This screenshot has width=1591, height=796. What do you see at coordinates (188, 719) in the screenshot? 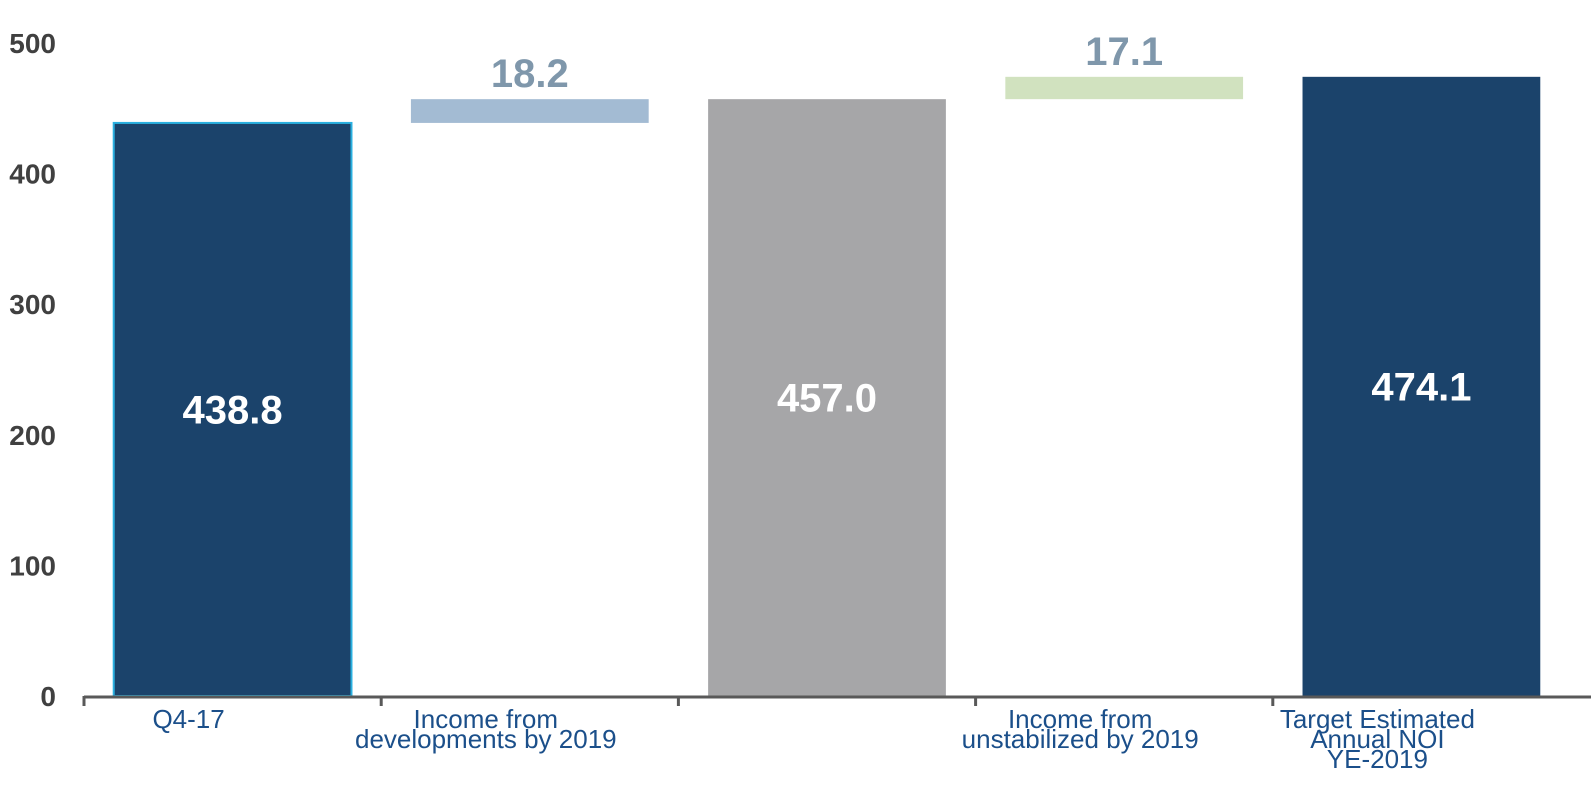
I see `x-category-label: Q4-17` at bounding box center [188, 719].